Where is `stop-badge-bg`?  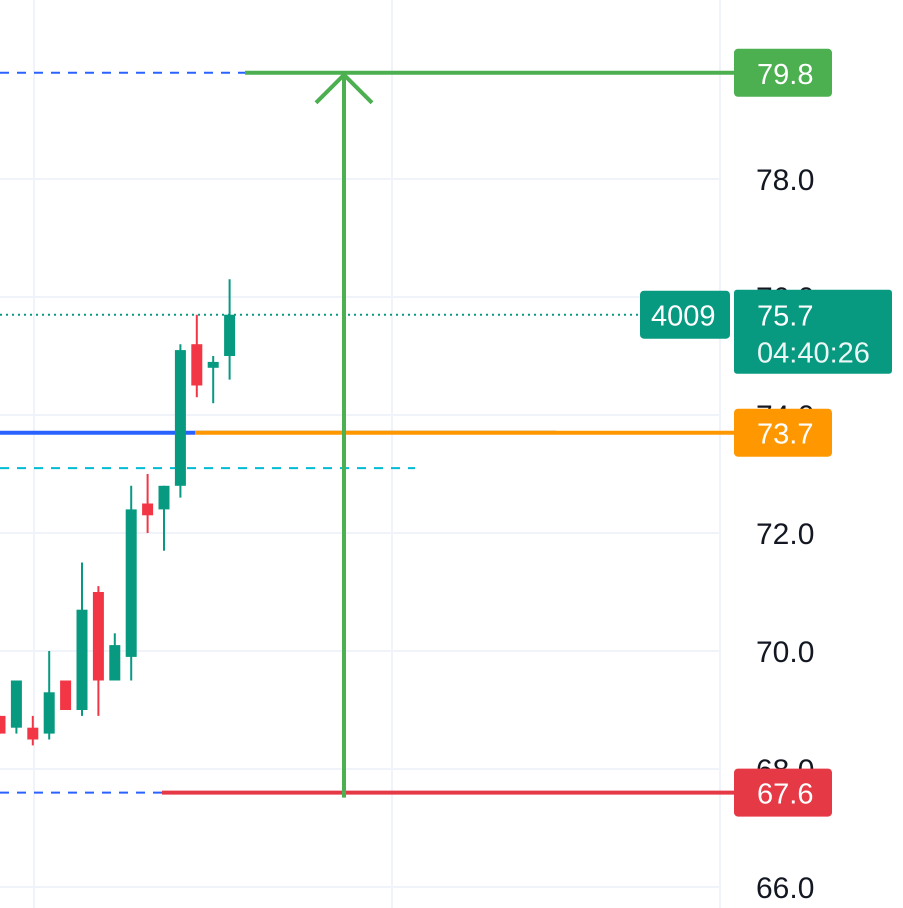 stop-badge-bg is located at coordinates (783, 792).